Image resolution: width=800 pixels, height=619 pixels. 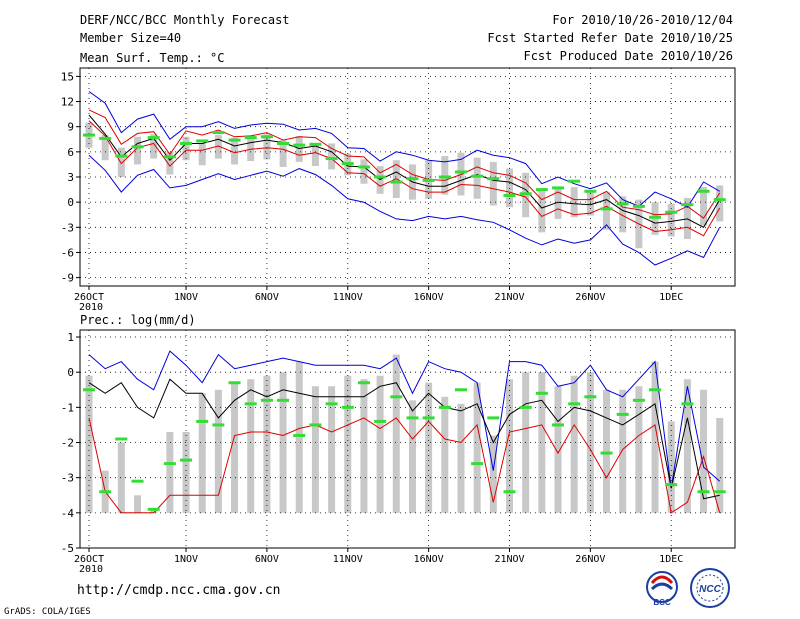 I want to click on temp-xtick-label-6: 26NOV, so click(x=590, y=297).